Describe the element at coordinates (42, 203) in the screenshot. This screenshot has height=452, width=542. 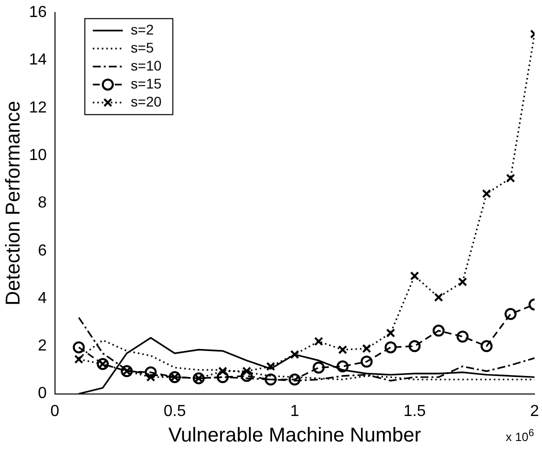
I see `y-tick-label: 8` at that location.